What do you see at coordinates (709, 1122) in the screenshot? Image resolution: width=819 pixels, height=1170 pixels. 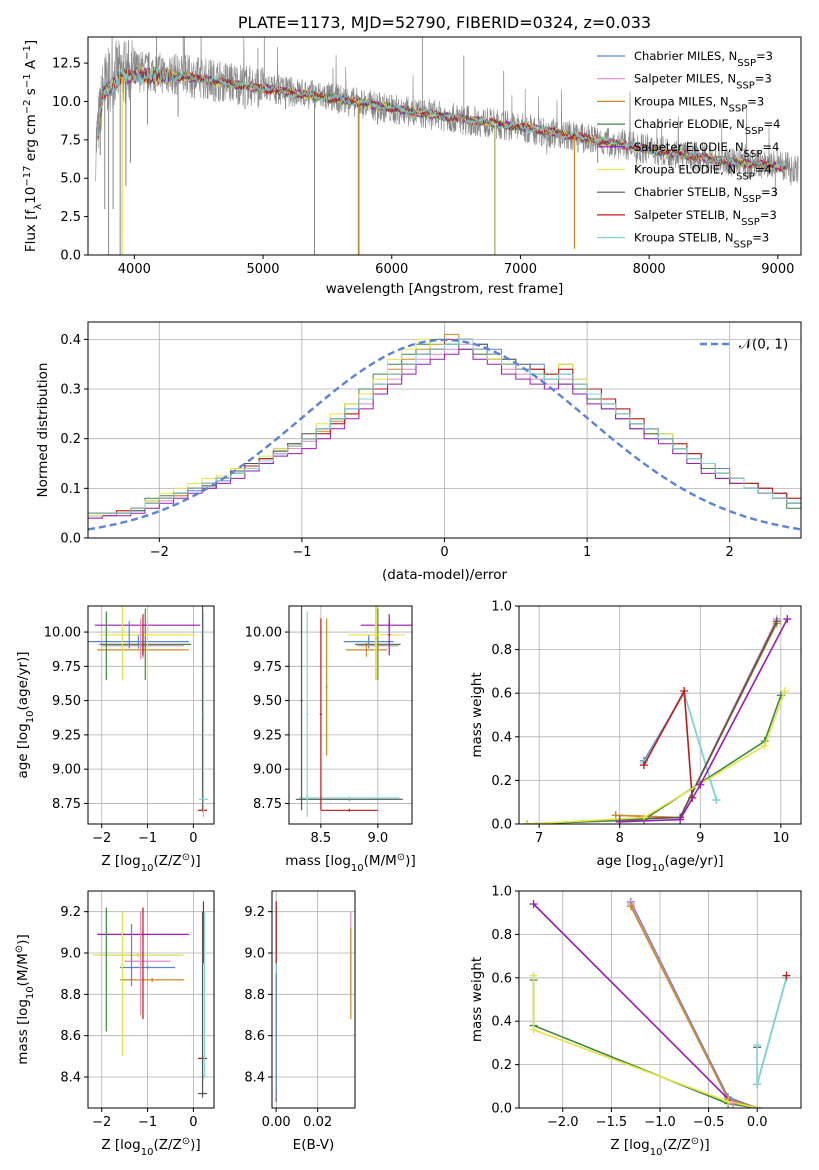 I see `x-tick-label: −0.5` at bounding box center [709, 1122].